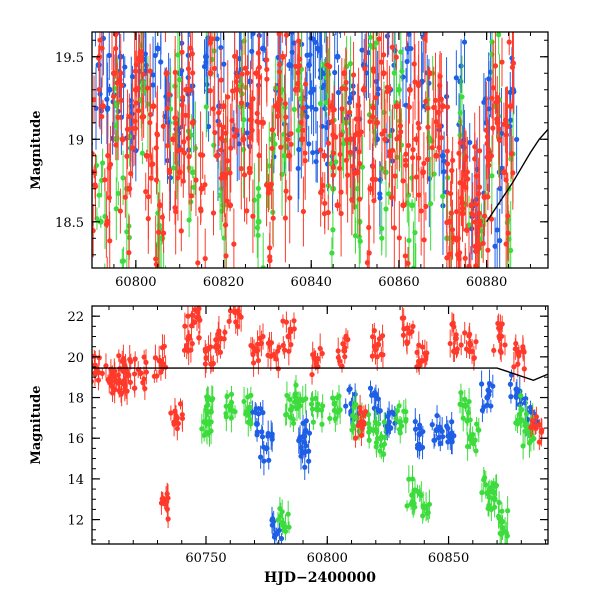  What do you see at coordinates (327, 558) in the screenshot?
I see `bottom-x-tick-label: 60800` at bounding box center [327, 558].